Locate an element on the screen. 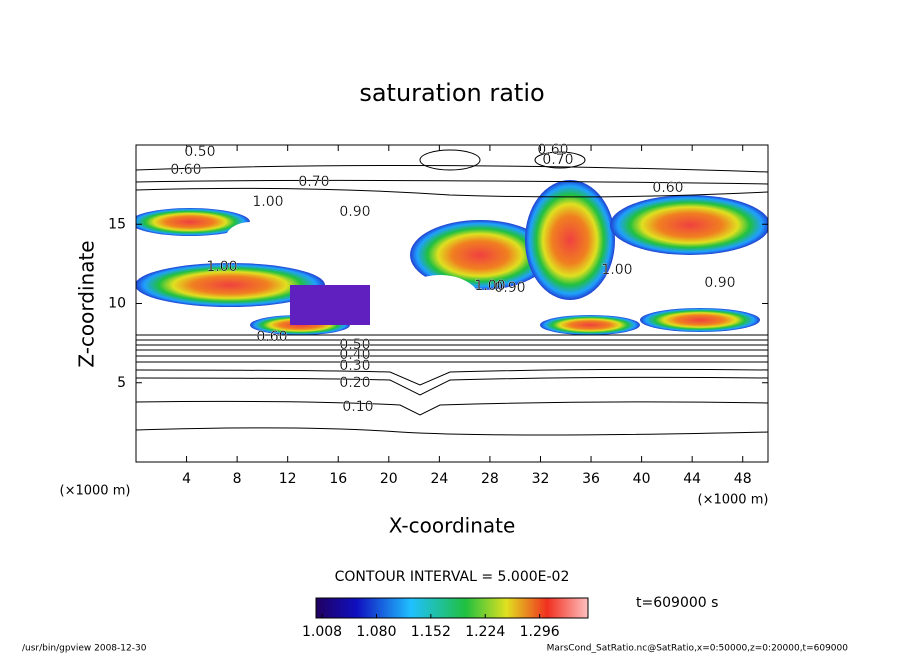  x-tick-label: 4 is located at coordinates (186, 479).